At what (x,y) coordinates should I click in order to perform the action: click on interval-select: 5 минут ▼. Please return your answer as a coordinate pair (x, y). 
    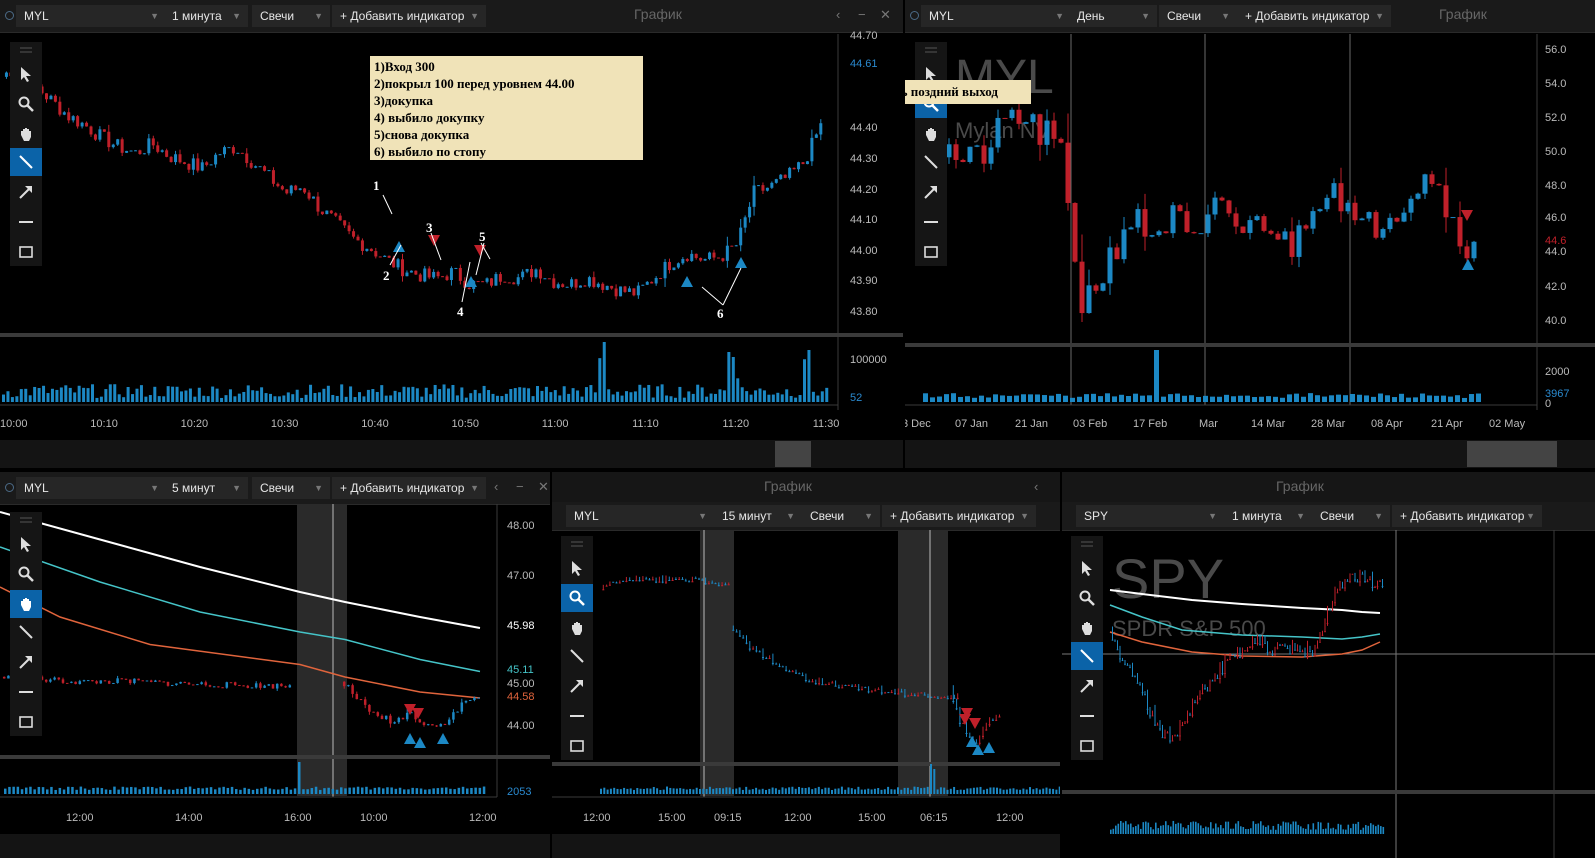
    Looking at the image, I should click on (206, 488).